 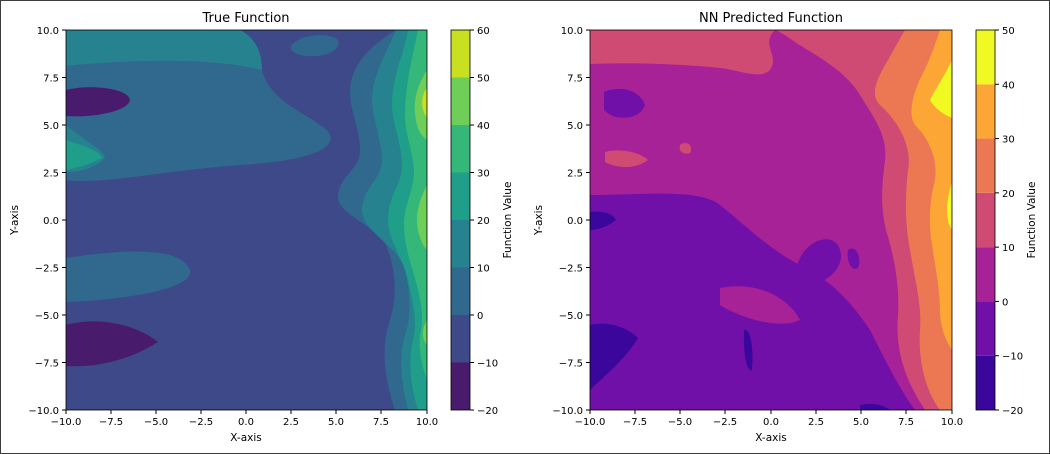 I want to click on colorbar-frame, so click(x=985, y=220).